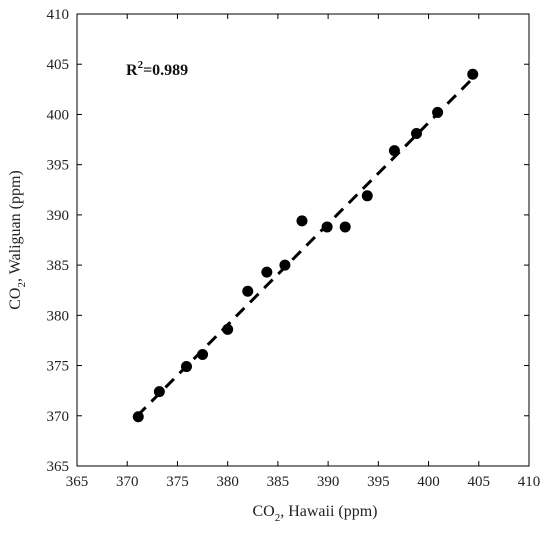  What do you see at coordinates (428, 482) in the screenshot?
I see `x-tick-label: 400` at bounding box center [428, 482].